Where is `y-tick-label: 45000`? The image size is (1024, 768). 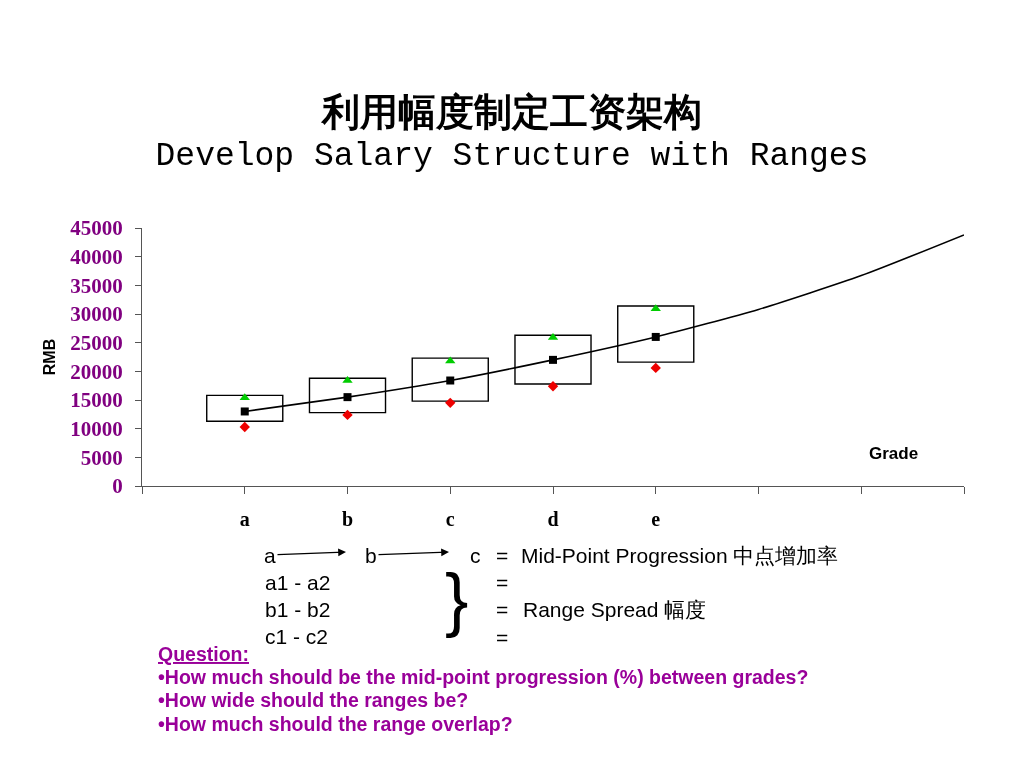
y-tick-label: 45000 is located at coordinates (96, 228).